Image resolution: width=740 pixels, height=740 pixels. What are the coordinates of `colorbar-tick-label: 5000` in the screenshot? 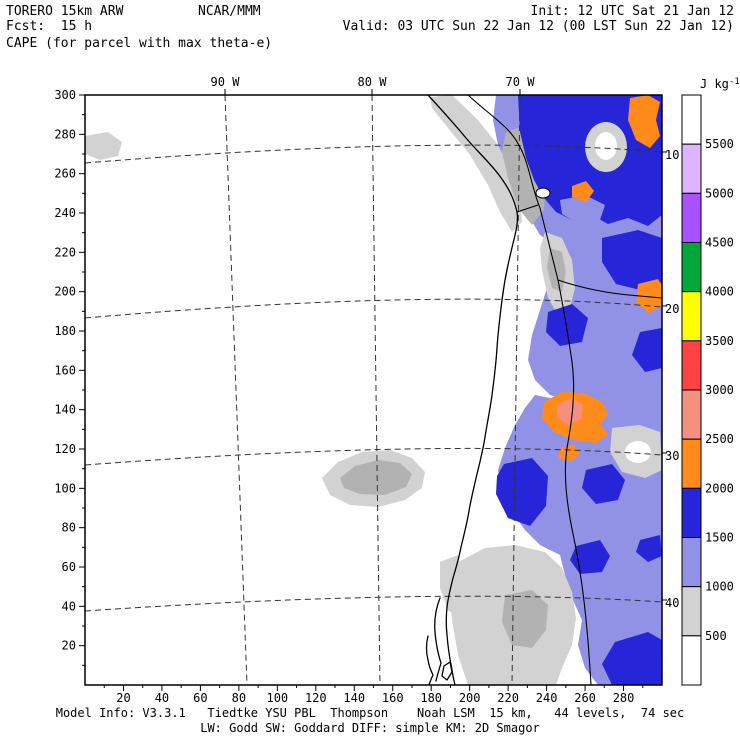 It's located at (719, 193).